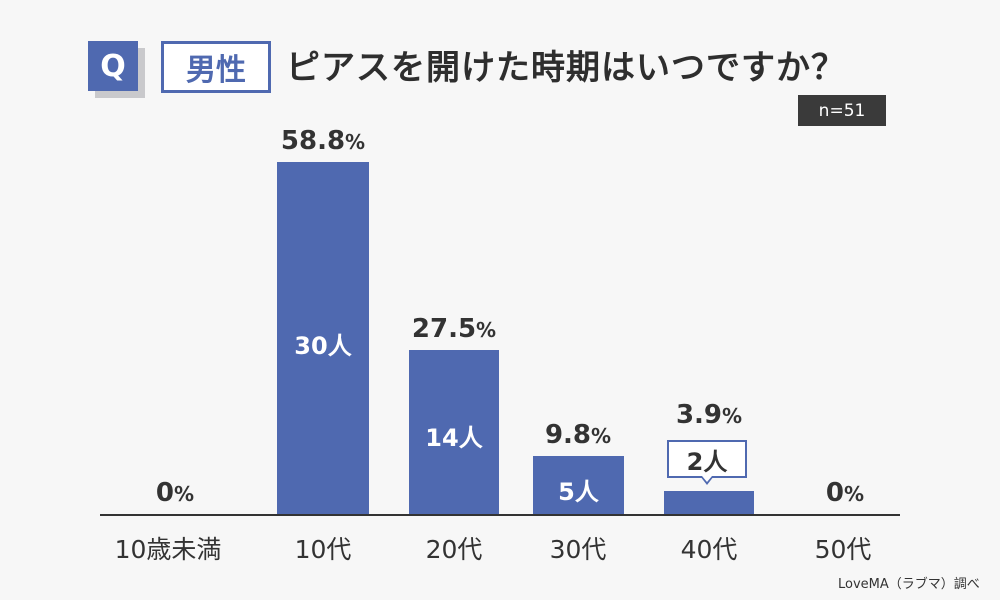 The image size is (1000, 600). Describe the element at coordinates (709, 549) in the screenshot. I see `category-label-40s: 40代` at that location.